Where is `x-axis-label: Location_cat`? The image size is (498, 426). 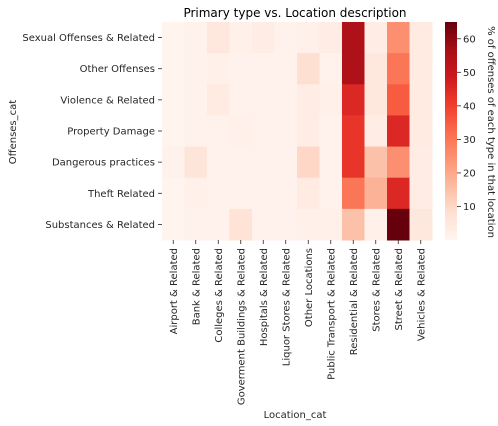
x-axis-label: Location_cat is located at coordinates (295, 415).